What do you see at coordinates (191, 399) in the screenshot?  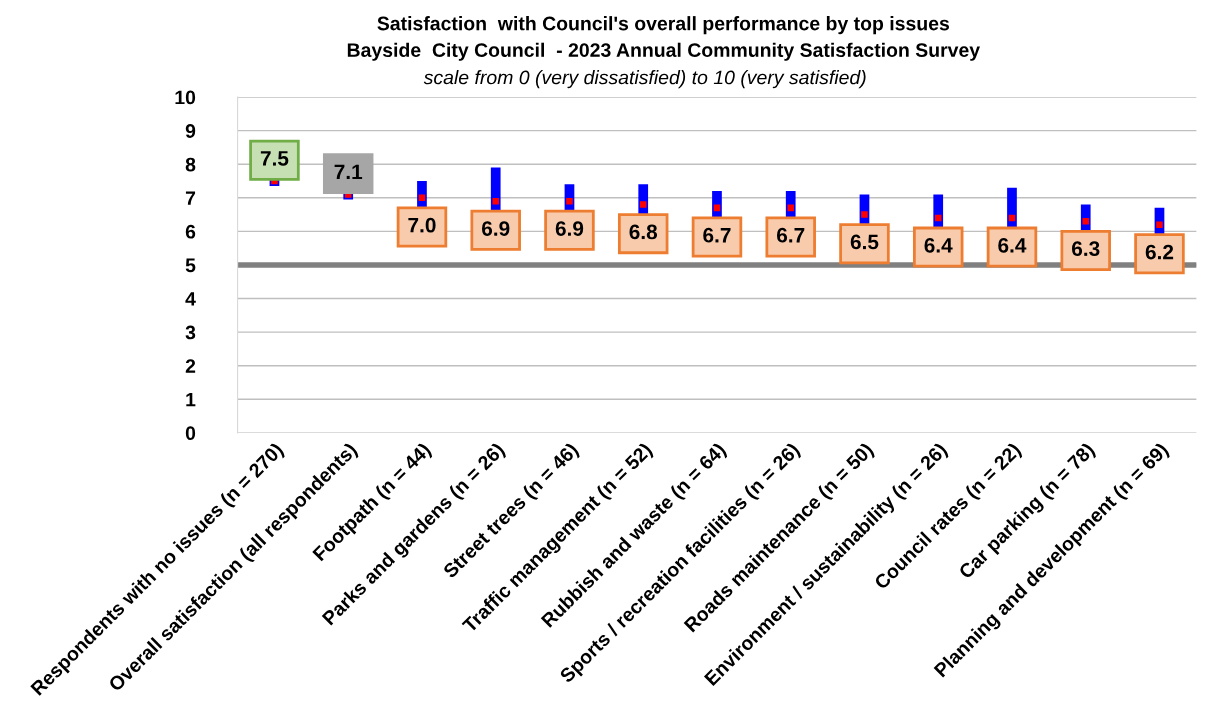 I see `y-tick-label: 1` at bounding box center [191, 399].